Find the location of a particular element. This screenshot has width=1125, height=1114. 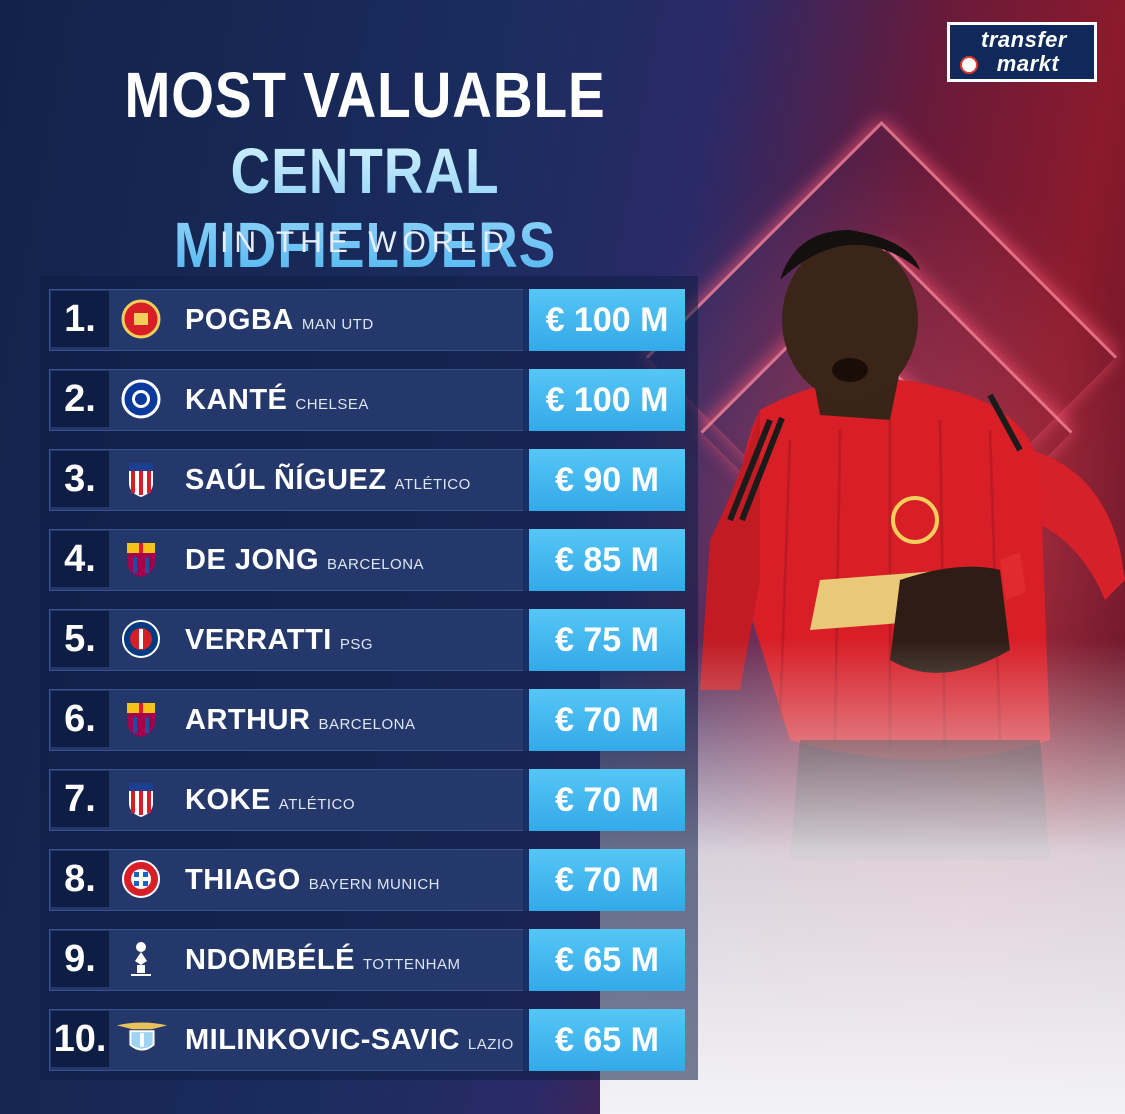

title-line-3: IN THE WORLD is located at coordinates (365, 242).